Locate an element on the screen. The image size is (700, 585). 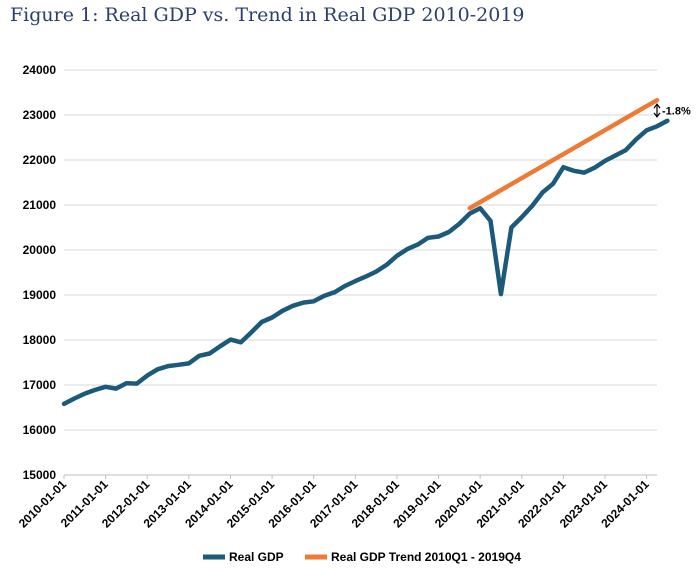
y-tick-label: 16000 is located at coordinates (40, 430).